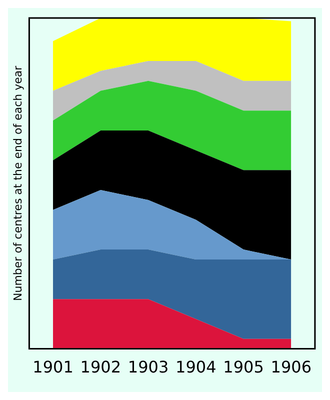 The height and width of the screenshot is (400, 330). I want to click on x-tick-label: 1906, so click(291, 367).